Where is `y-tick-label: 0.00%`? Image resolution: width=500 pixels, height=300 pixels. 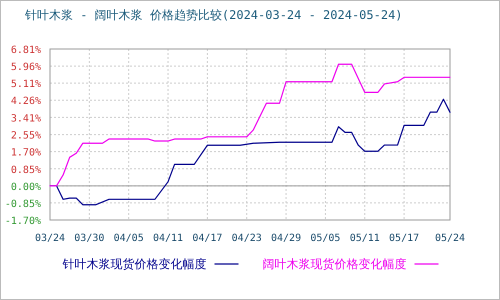 y-tick-label: 0.00% is located at coordinates (25, 187).